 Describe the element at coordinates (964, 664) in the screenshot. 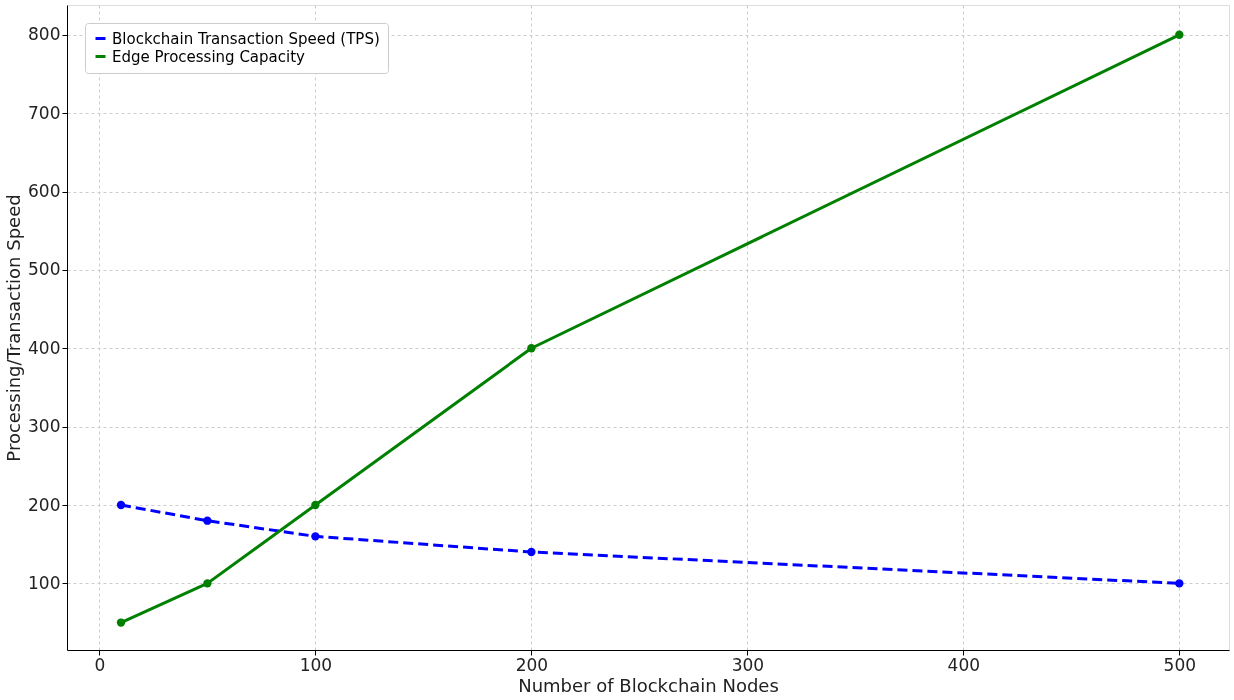

I see `x-tick-label: 400` at that location.